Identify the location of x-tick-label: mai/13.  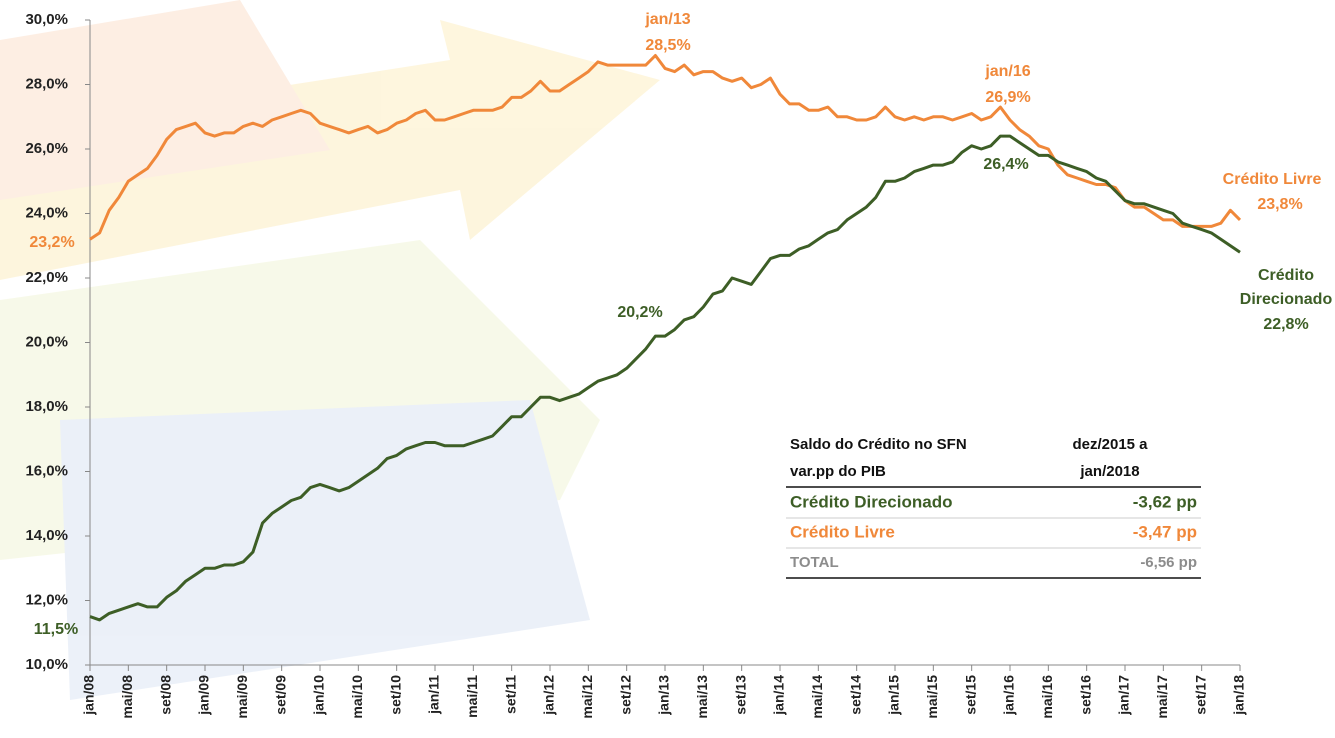
(702, 697).